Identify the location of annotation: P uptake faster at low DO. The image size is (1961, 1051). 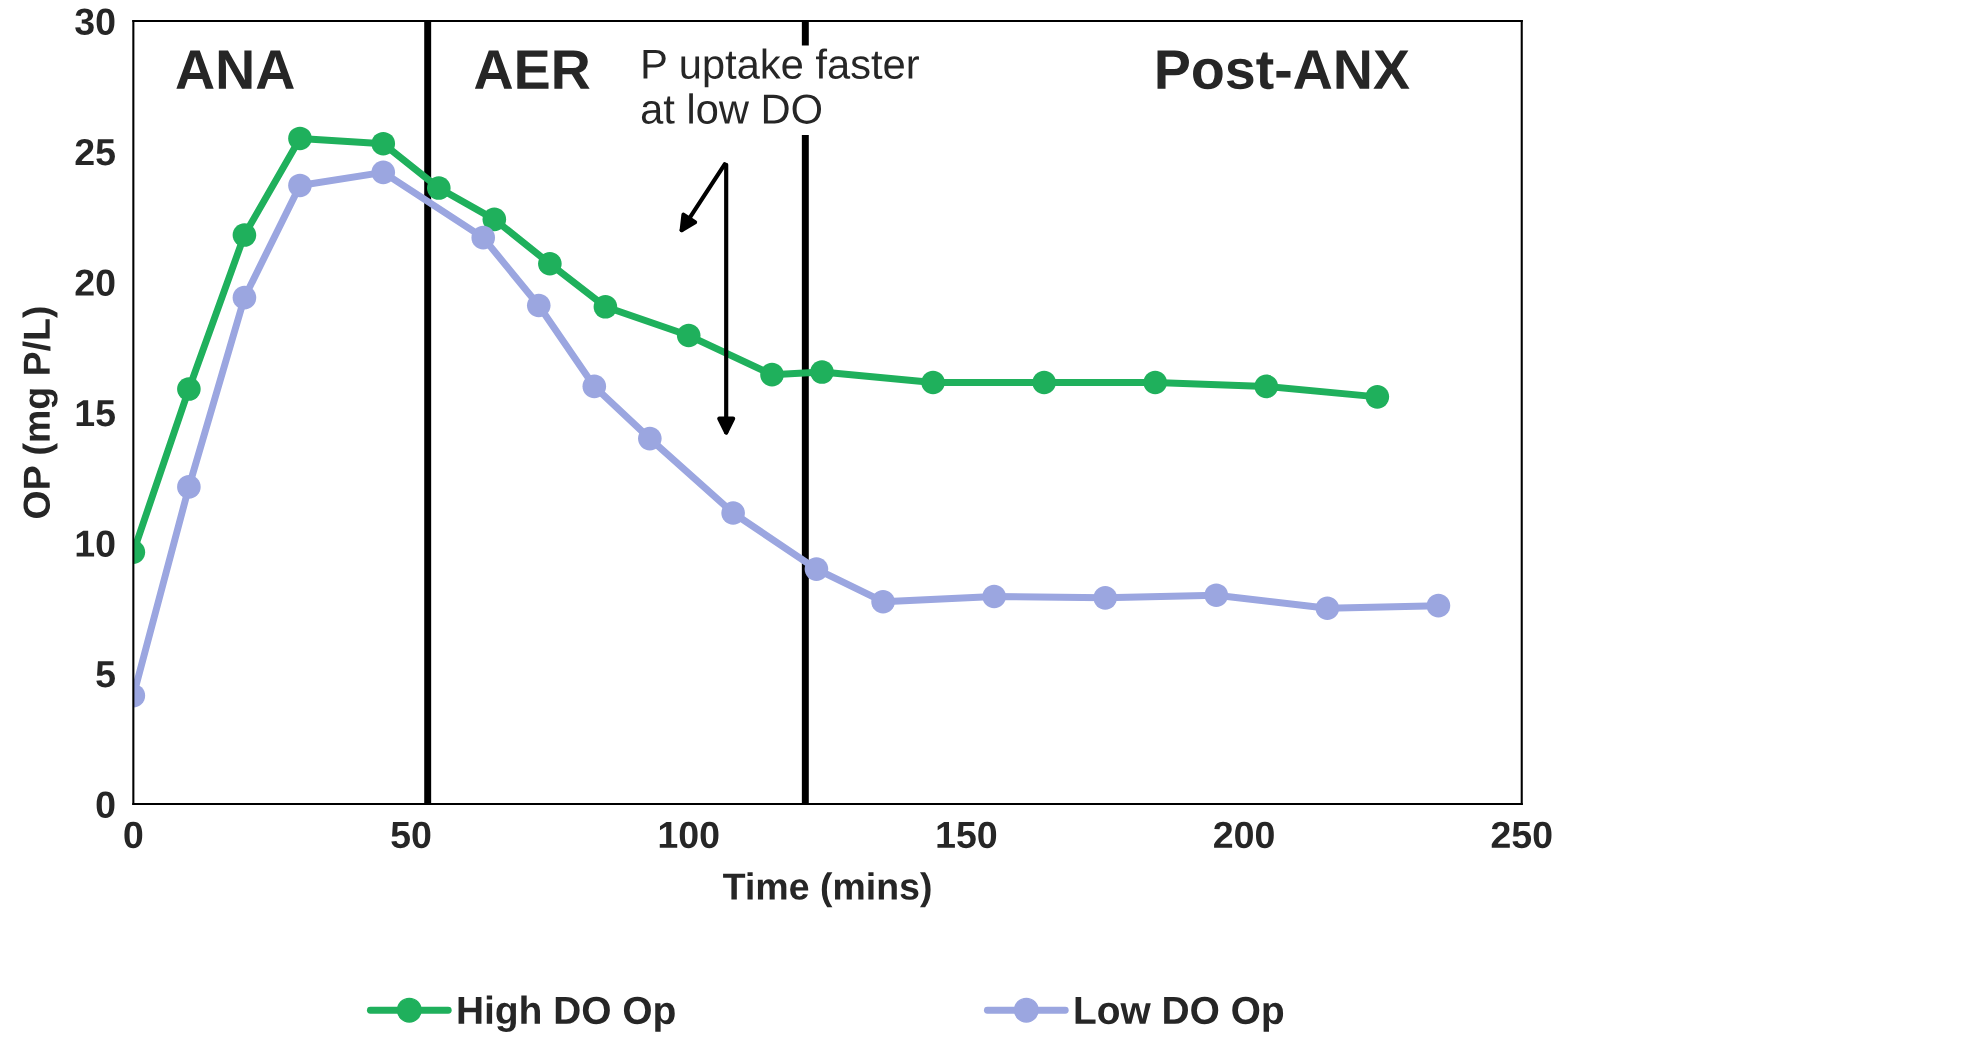
(780, 86).